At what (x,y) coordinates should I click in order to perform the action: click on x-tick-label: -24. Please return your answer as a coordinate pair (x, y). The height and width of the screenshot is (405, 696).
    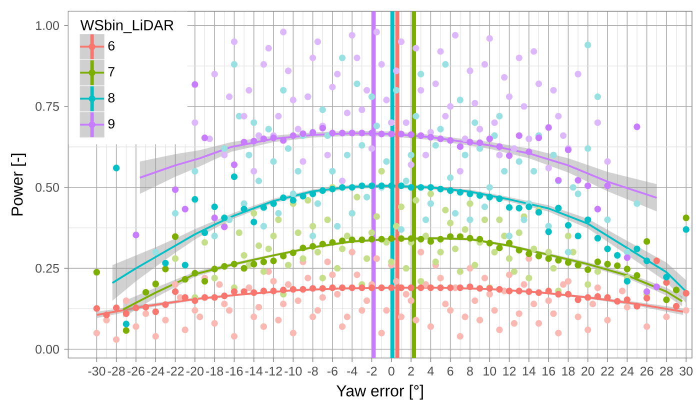
    Looking at the image, I should click on (155, 371).